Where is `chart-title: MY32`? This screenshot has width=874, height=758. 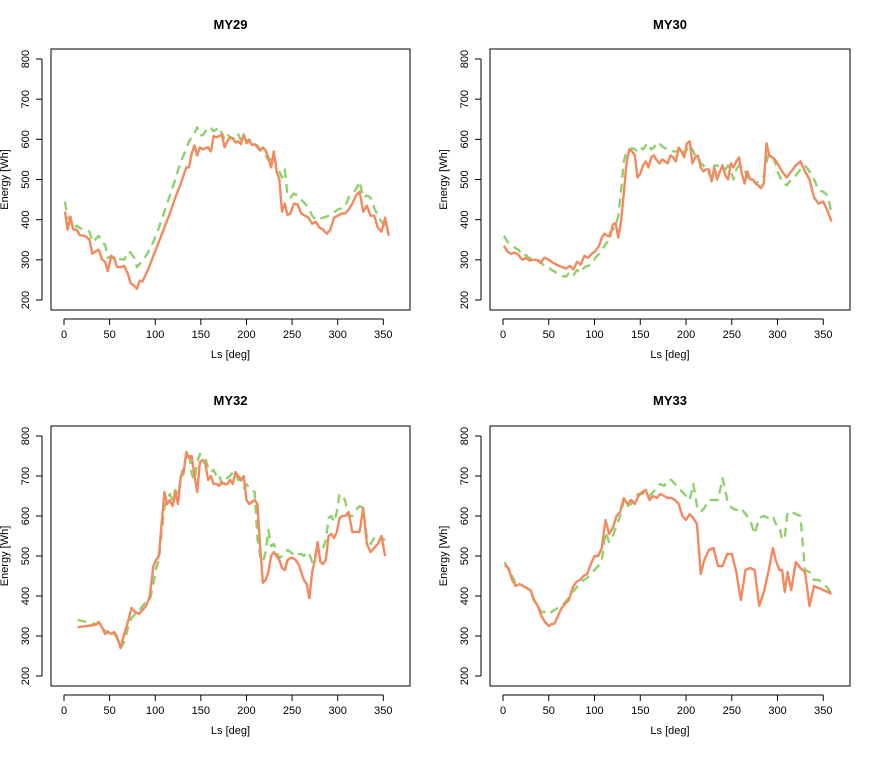 chart-title: MY32 is located at coordinates (231, 400).